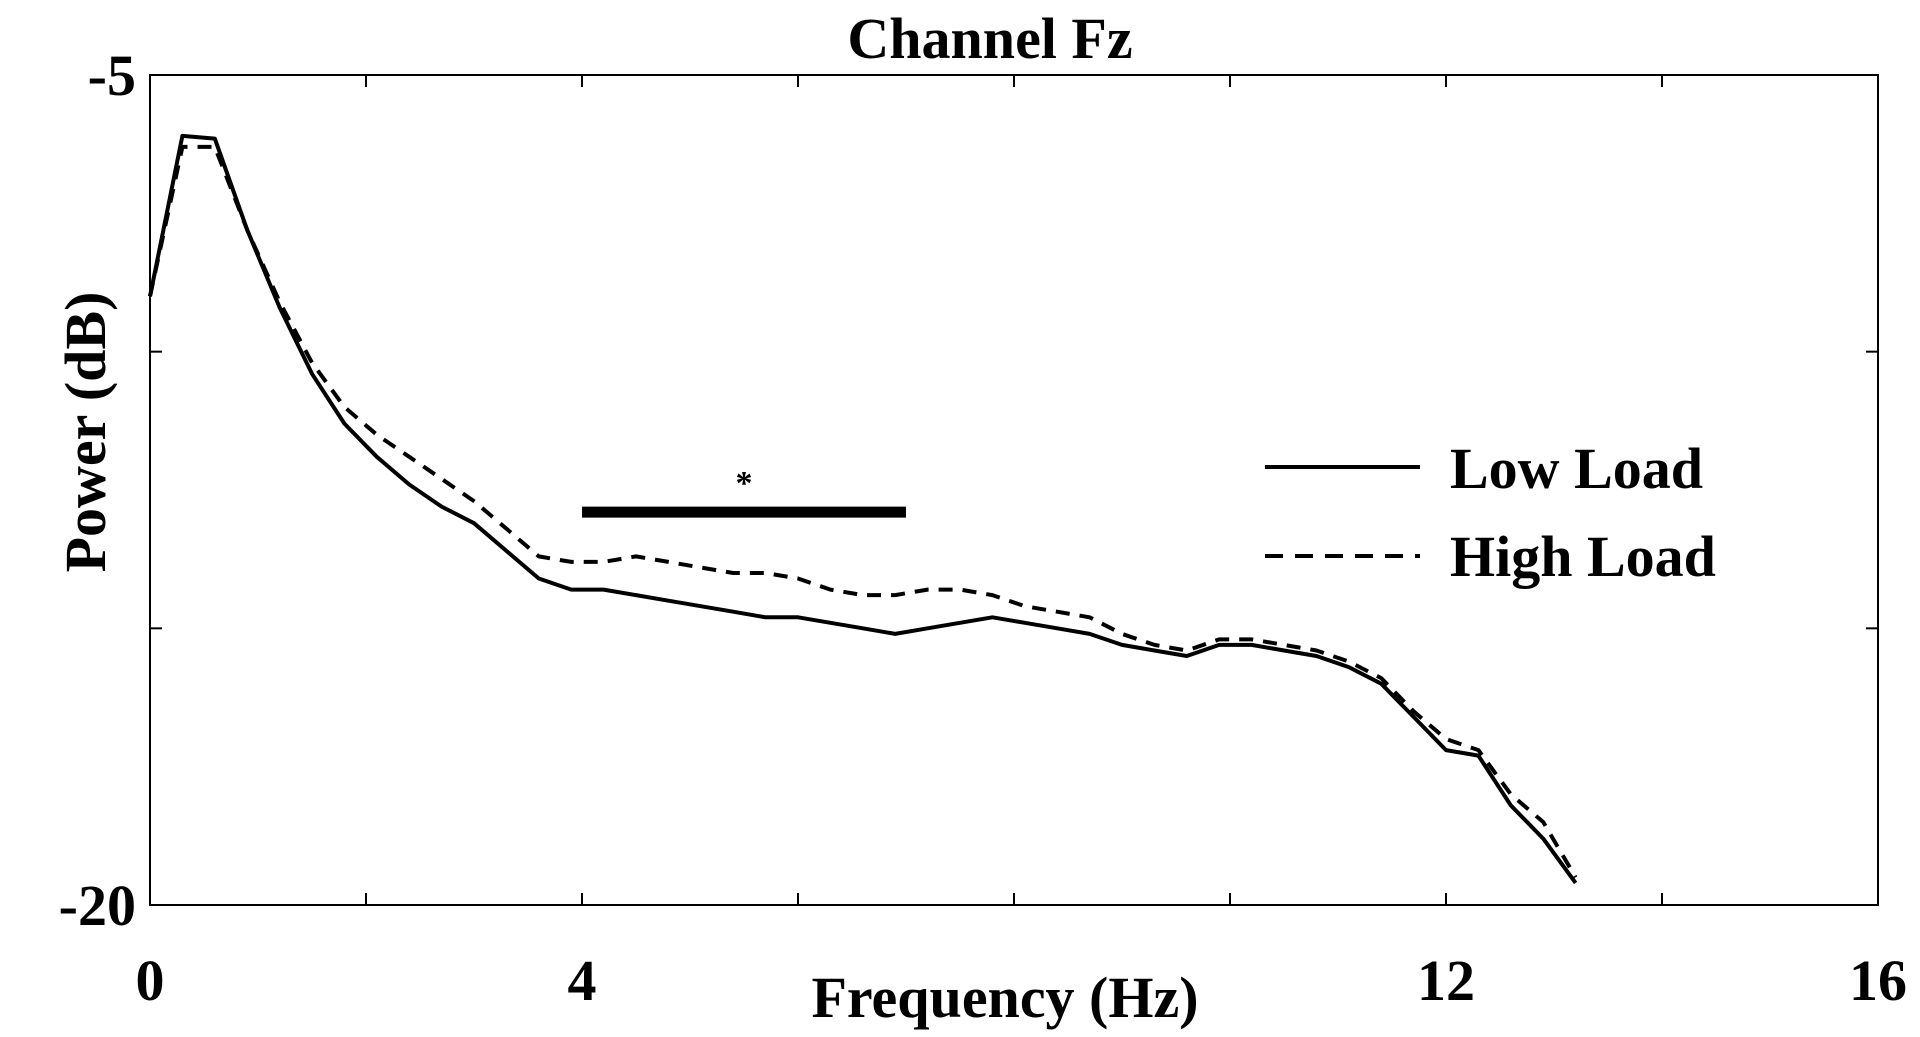 This screenshot has width=1920, height=1037. I want to click on legend-label-high-load: High Load, so click(1583, 556).